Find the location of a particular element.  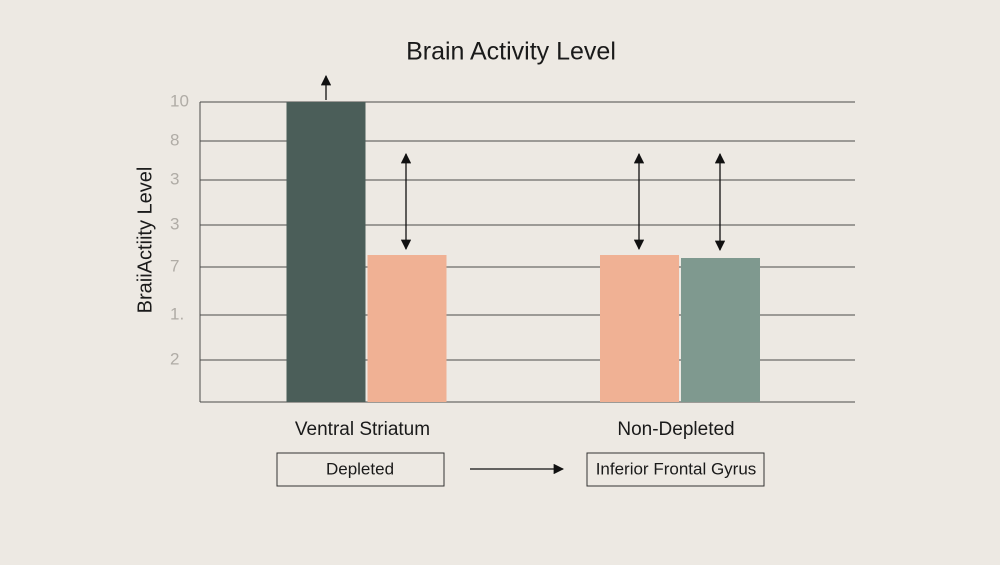

y-axis-label: BraiiActiity Level is located at coordinates (145, 240).